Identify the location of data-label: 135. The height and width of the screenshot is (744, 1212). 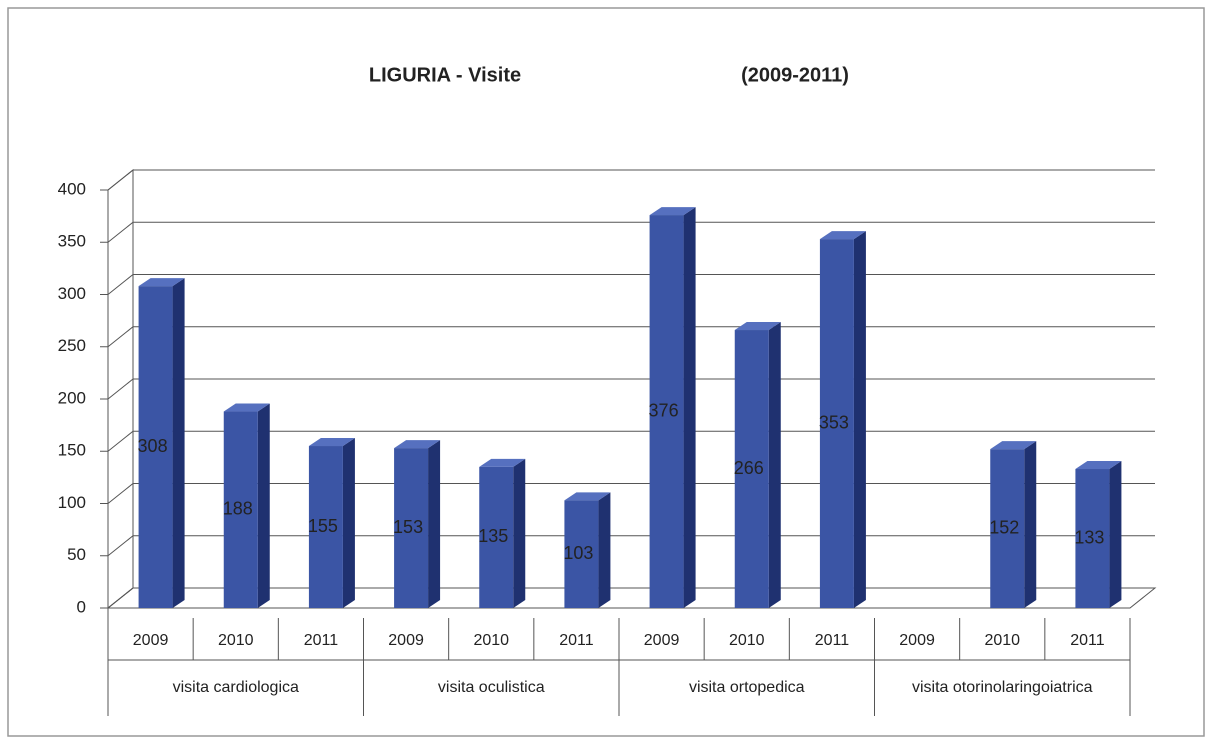
(493, 536).